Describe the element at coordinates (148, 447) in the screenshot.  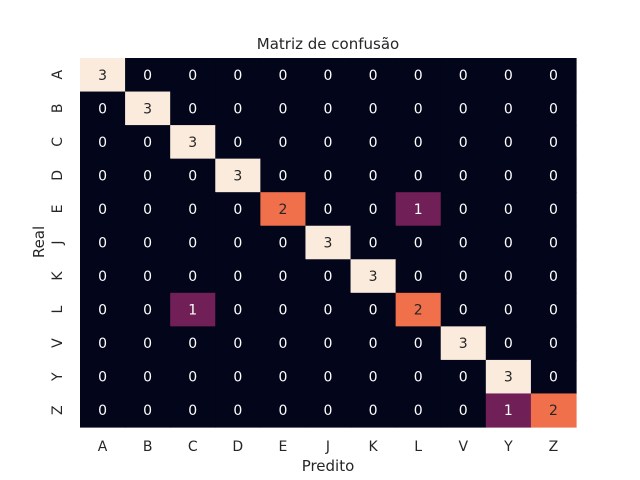
I see `x-tick-label: B` at that location.